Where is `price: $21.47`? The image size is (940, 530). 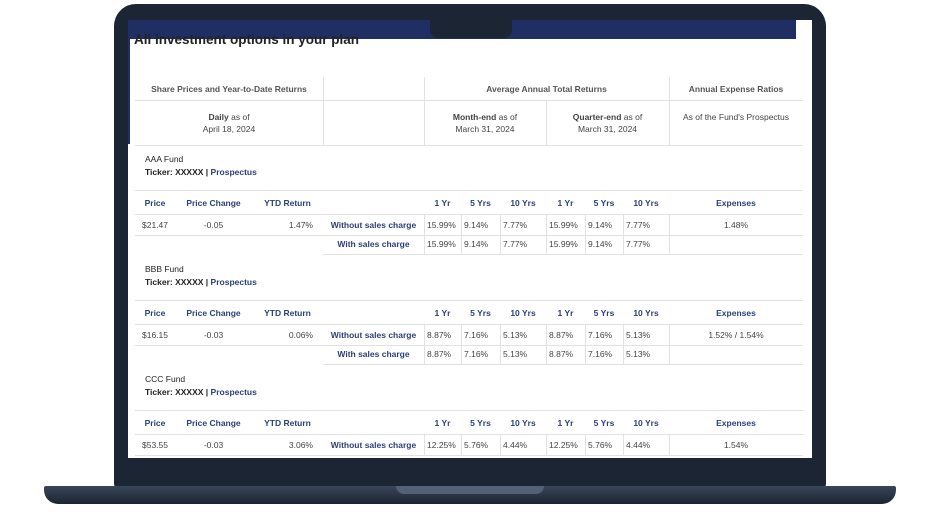
price: $21.47 is located at coordinates (155, 225).